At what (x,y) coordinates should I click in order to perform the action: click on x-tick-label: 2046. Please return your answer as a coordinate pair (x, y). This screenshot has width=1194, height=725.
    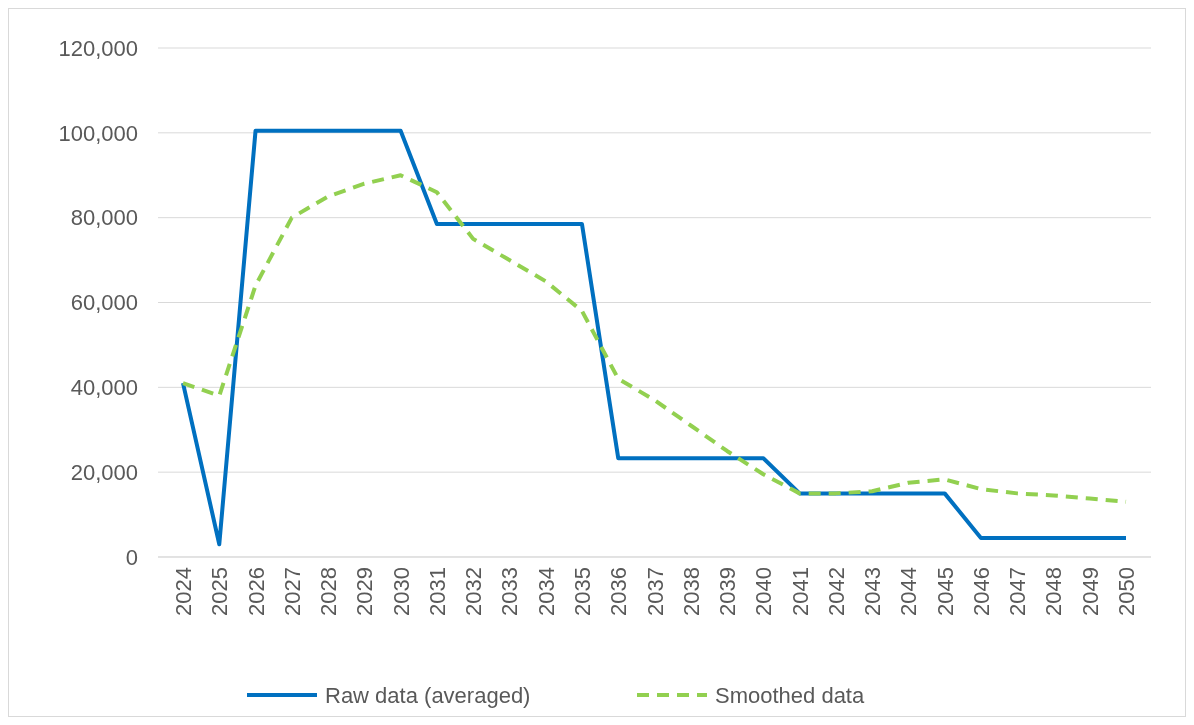
    Looking at the image, I should click on (981, 591).